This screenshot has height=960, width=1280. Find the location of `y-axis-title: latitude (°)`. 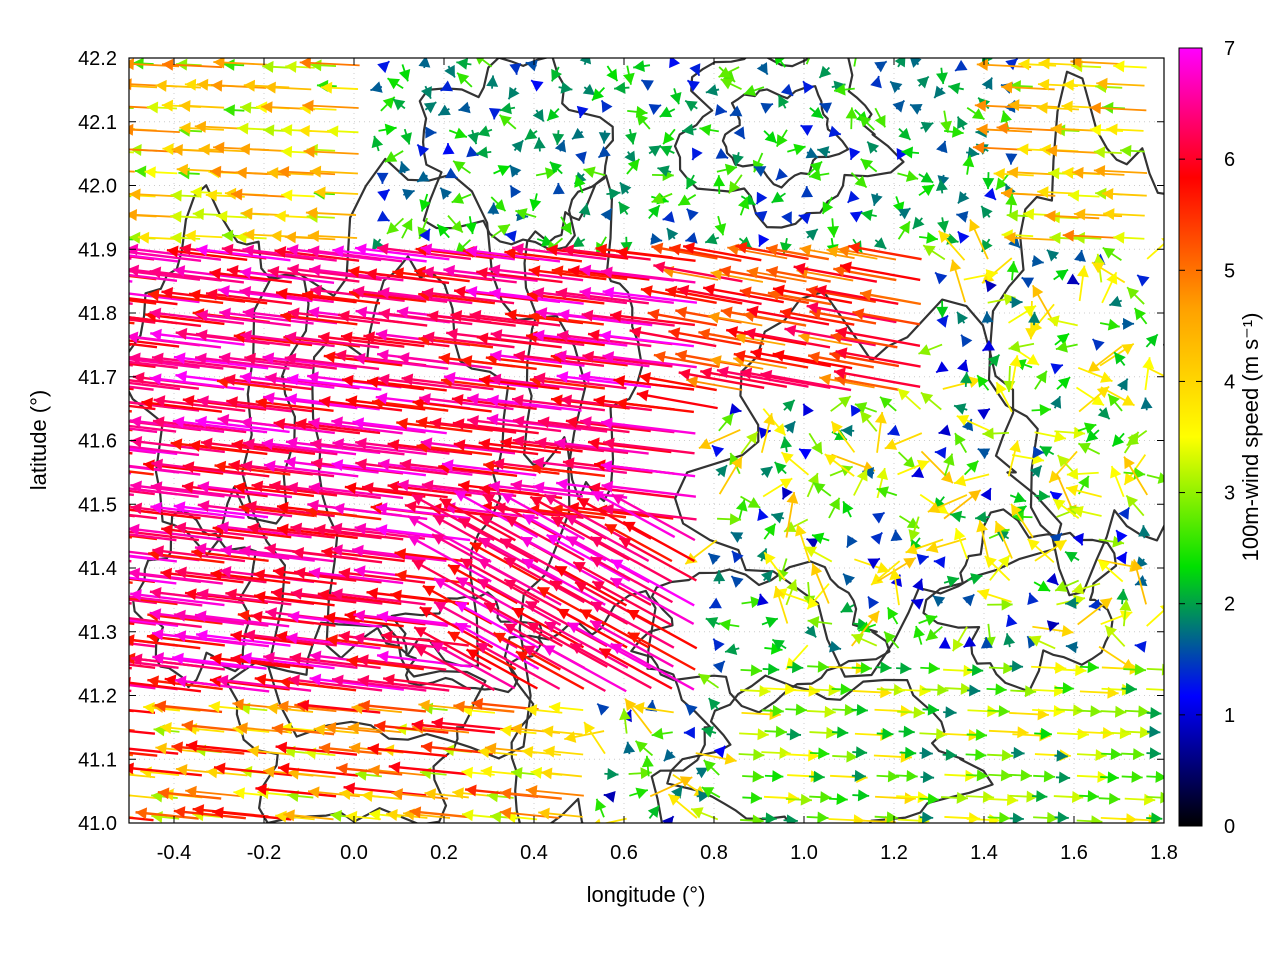

y-axis-title: latitude (°) is located at coordinates (38, 440).